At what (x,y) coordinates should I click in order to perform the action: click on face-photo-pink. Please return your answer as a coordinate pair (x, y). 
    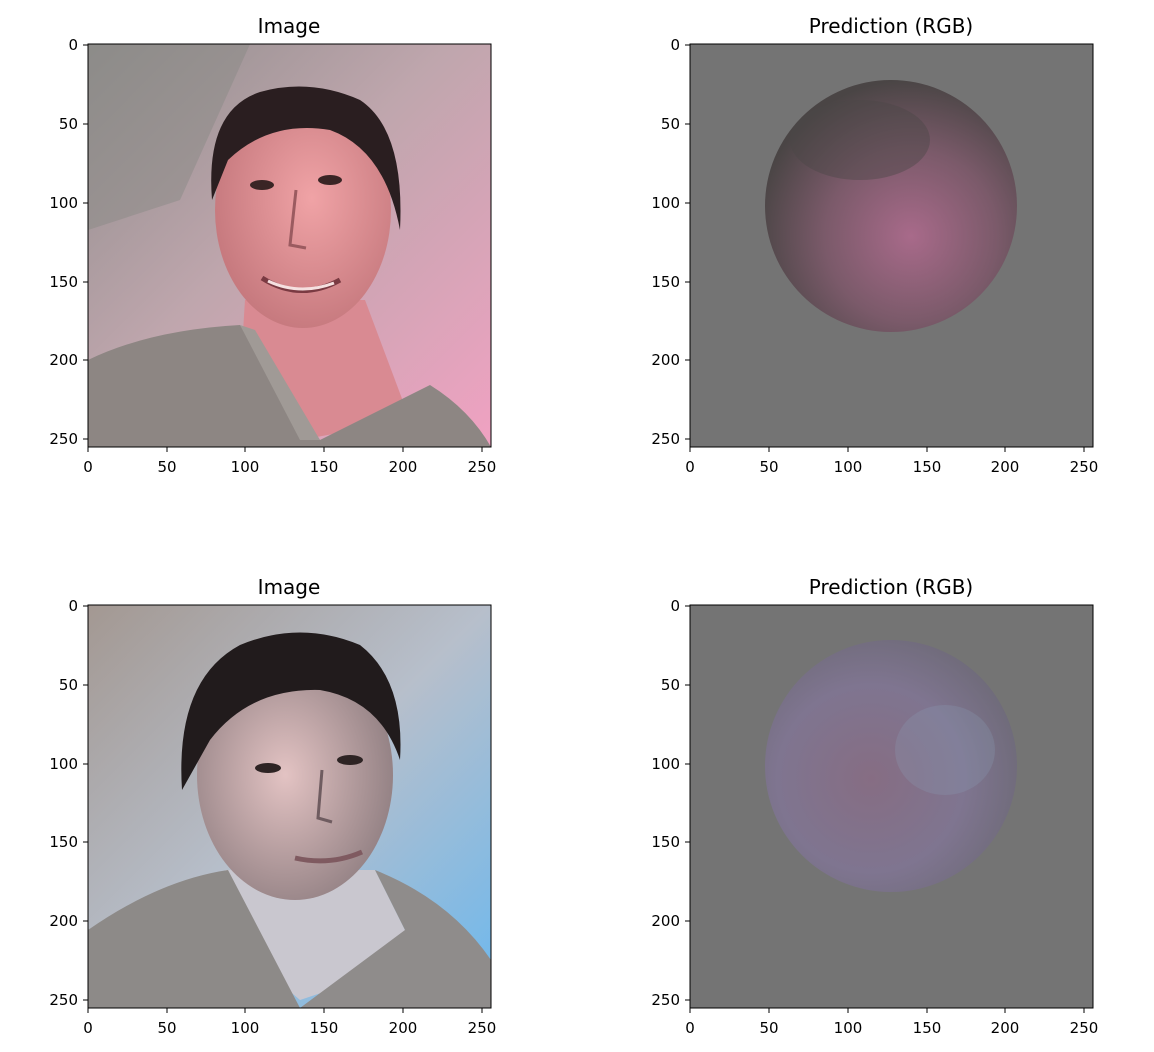
    Looking at the image, I should click on (289, 245).